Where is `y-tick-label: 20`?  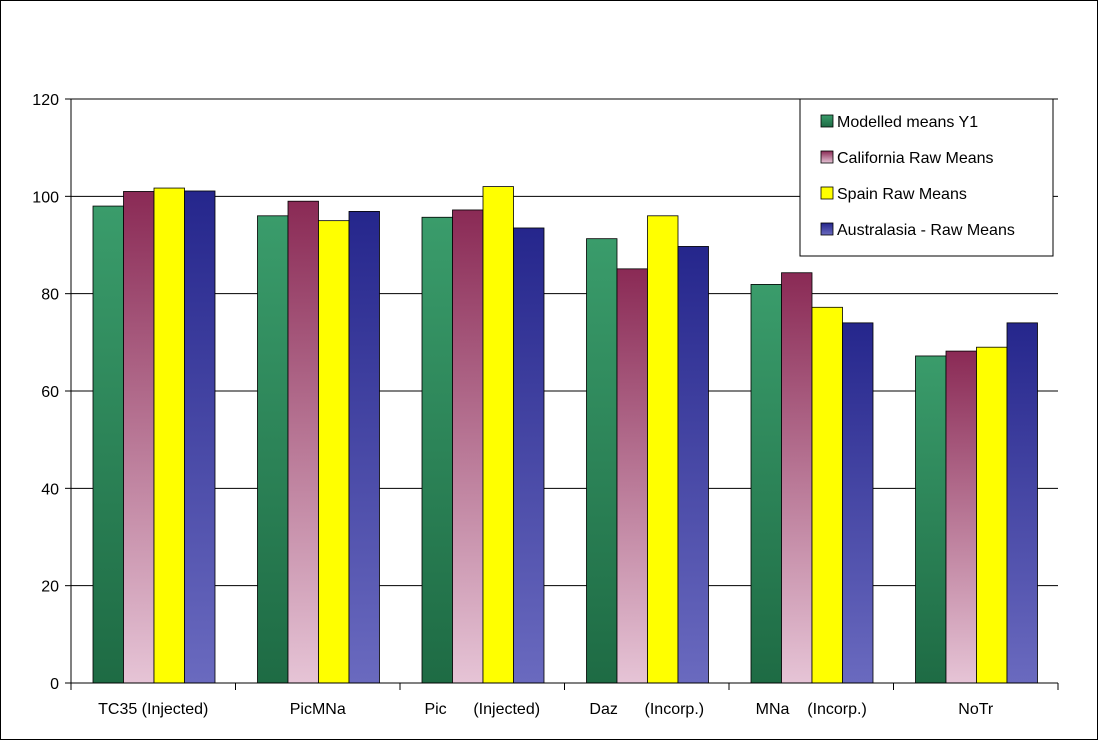 y-tick-label: 20 is located at coordinates (50, 587).